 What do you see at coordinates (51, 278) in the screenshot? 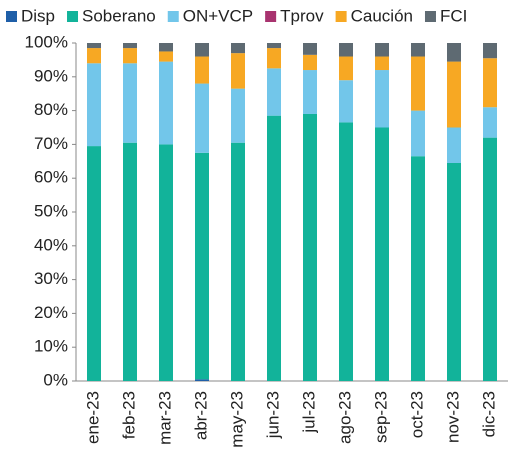
I see `y-tick-label: 30%` at bounding box center [51, 278].